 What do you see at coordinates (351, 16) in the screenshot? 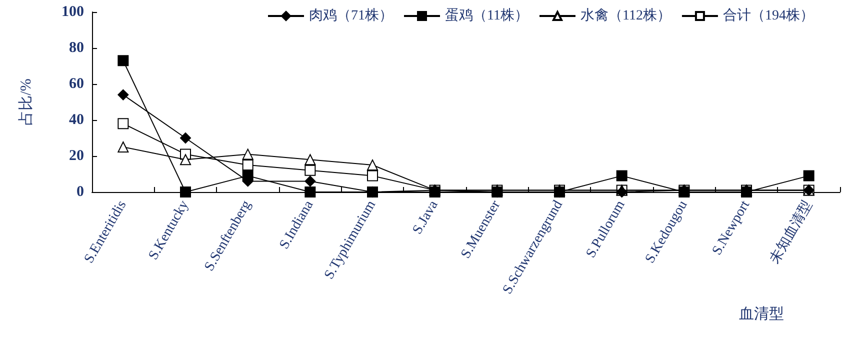
I see `legend-label: 肉鸡（71株）` at bounding box center [351, 16].